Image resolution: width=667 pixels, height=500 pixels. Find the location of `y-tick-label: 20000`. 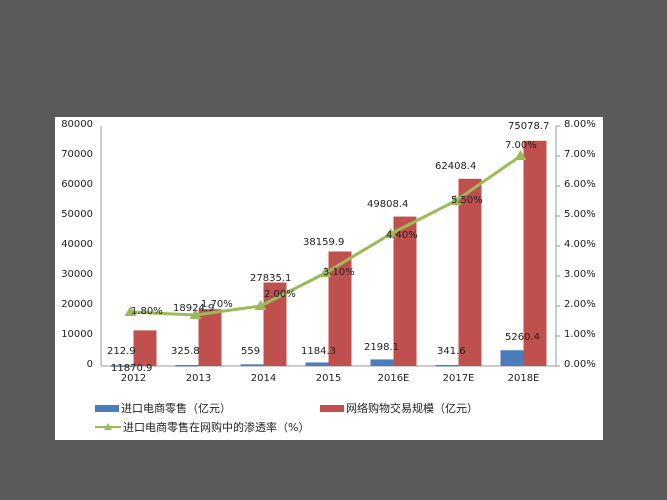

y-tick-label: 20000 is located at coordinates (77, 304).